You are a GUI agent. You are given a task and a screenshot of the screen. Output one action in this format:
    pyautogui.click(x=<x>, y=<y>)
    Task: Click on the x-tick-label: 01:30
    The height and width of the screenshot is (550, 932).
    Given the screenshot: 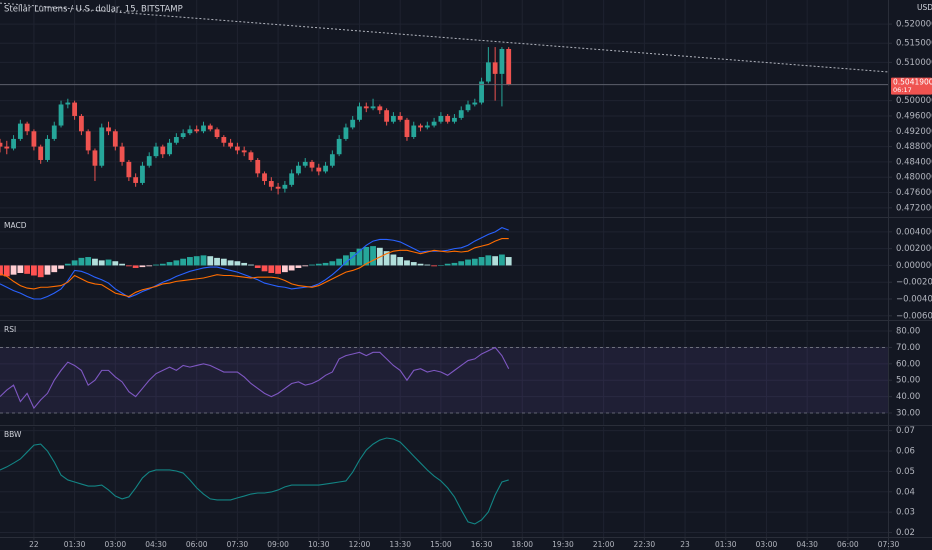 What is the action you would take?
    pyautogui.click(x=75, y=544)
    